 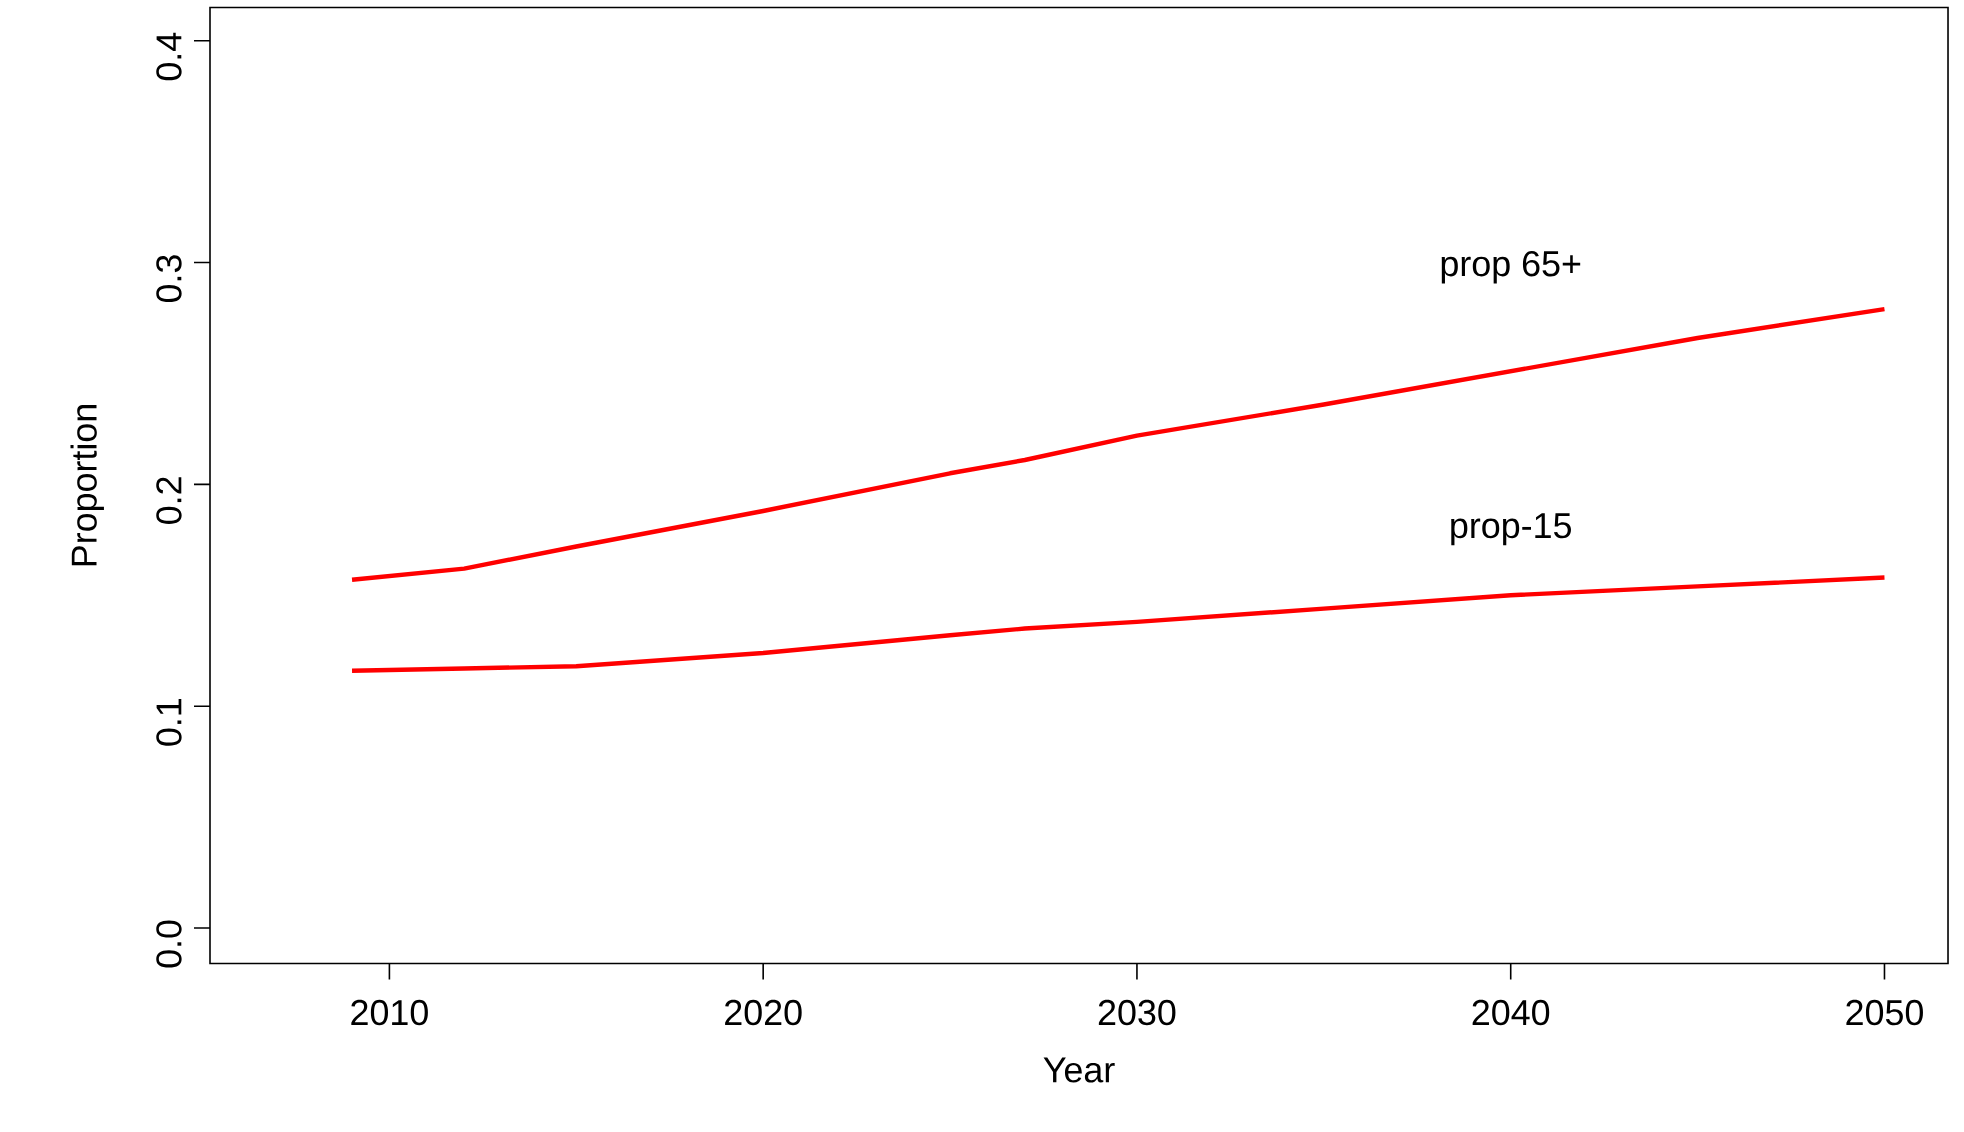 I want to click on y-axis-title: Proportion, so click(x=87, y=485).